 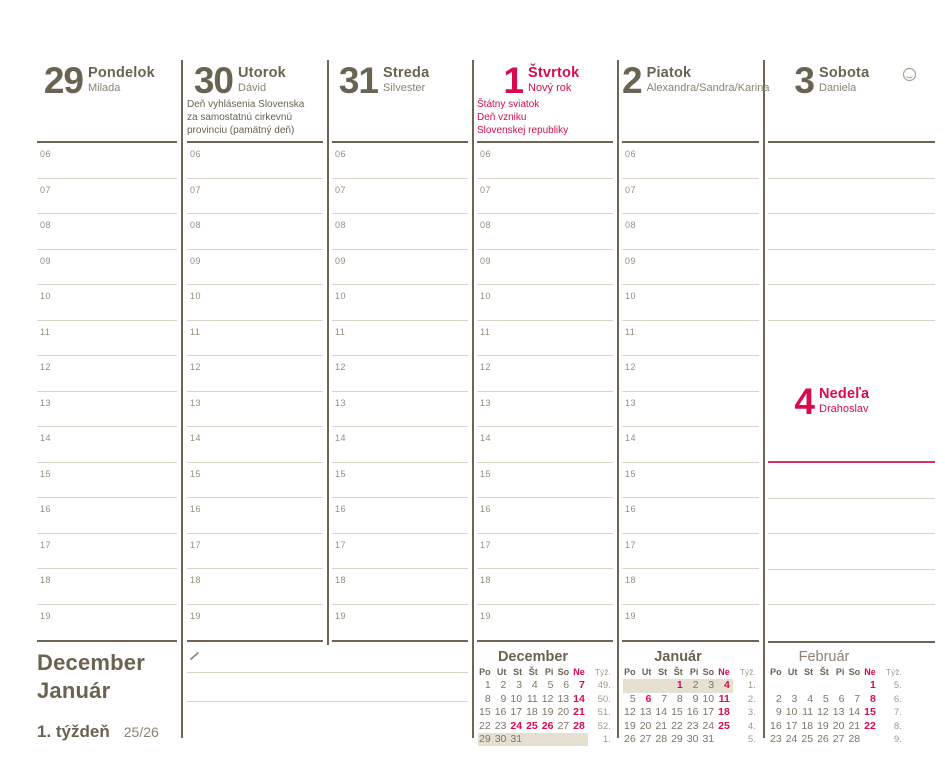 I want to click on day-number: 29, so click(x=63, y=80).